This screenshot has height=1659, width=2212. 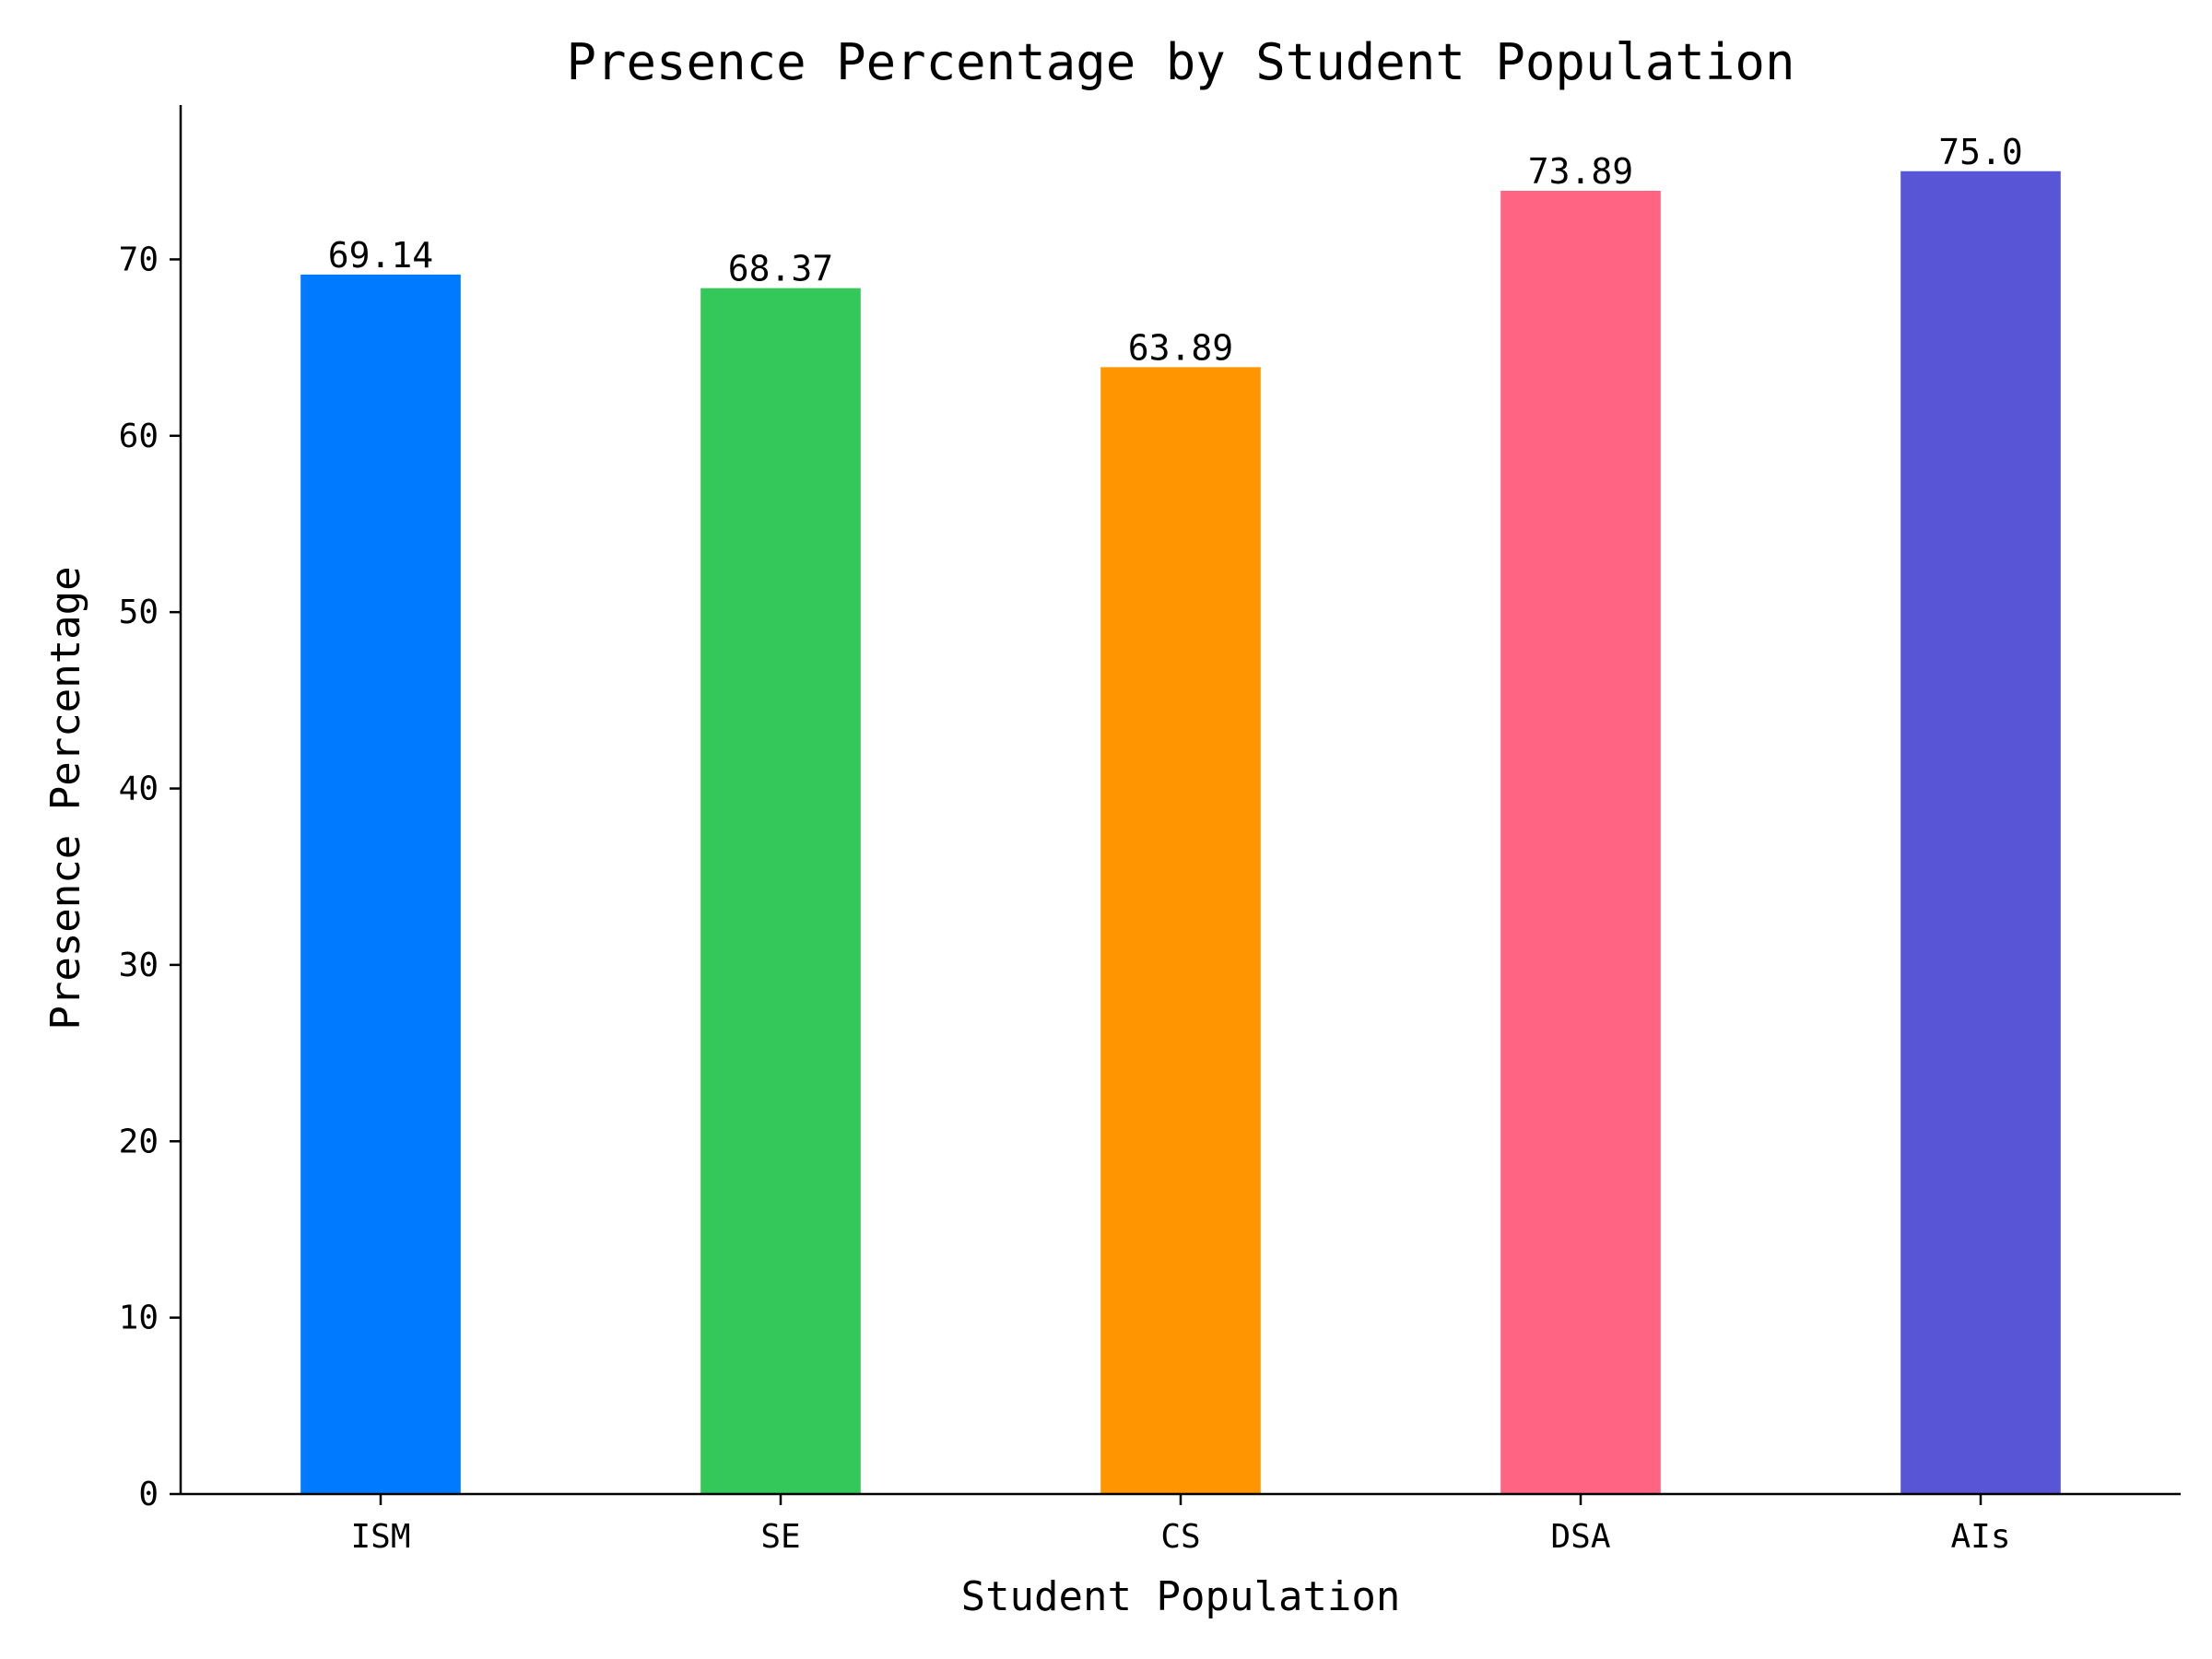 I want to click on y-tick-label-60: 60, so click(x=139, y=436).